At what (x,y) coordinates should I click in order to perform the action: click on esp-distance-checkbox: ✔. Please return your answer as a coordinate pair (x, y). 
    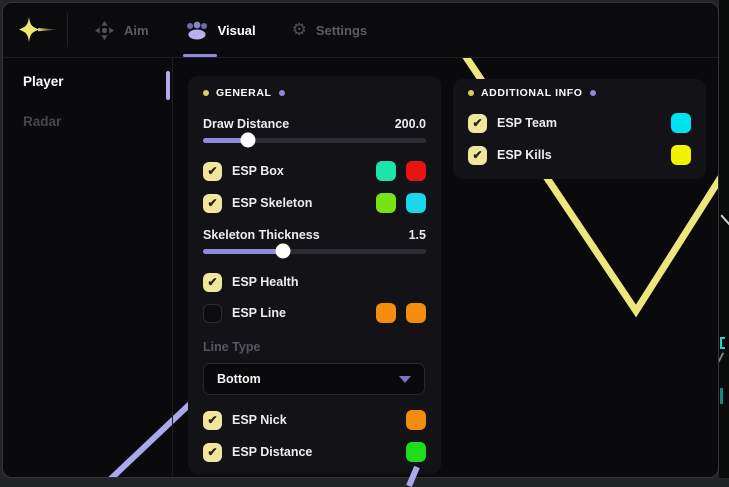
    Looking at the image, I should click on (212, 452).